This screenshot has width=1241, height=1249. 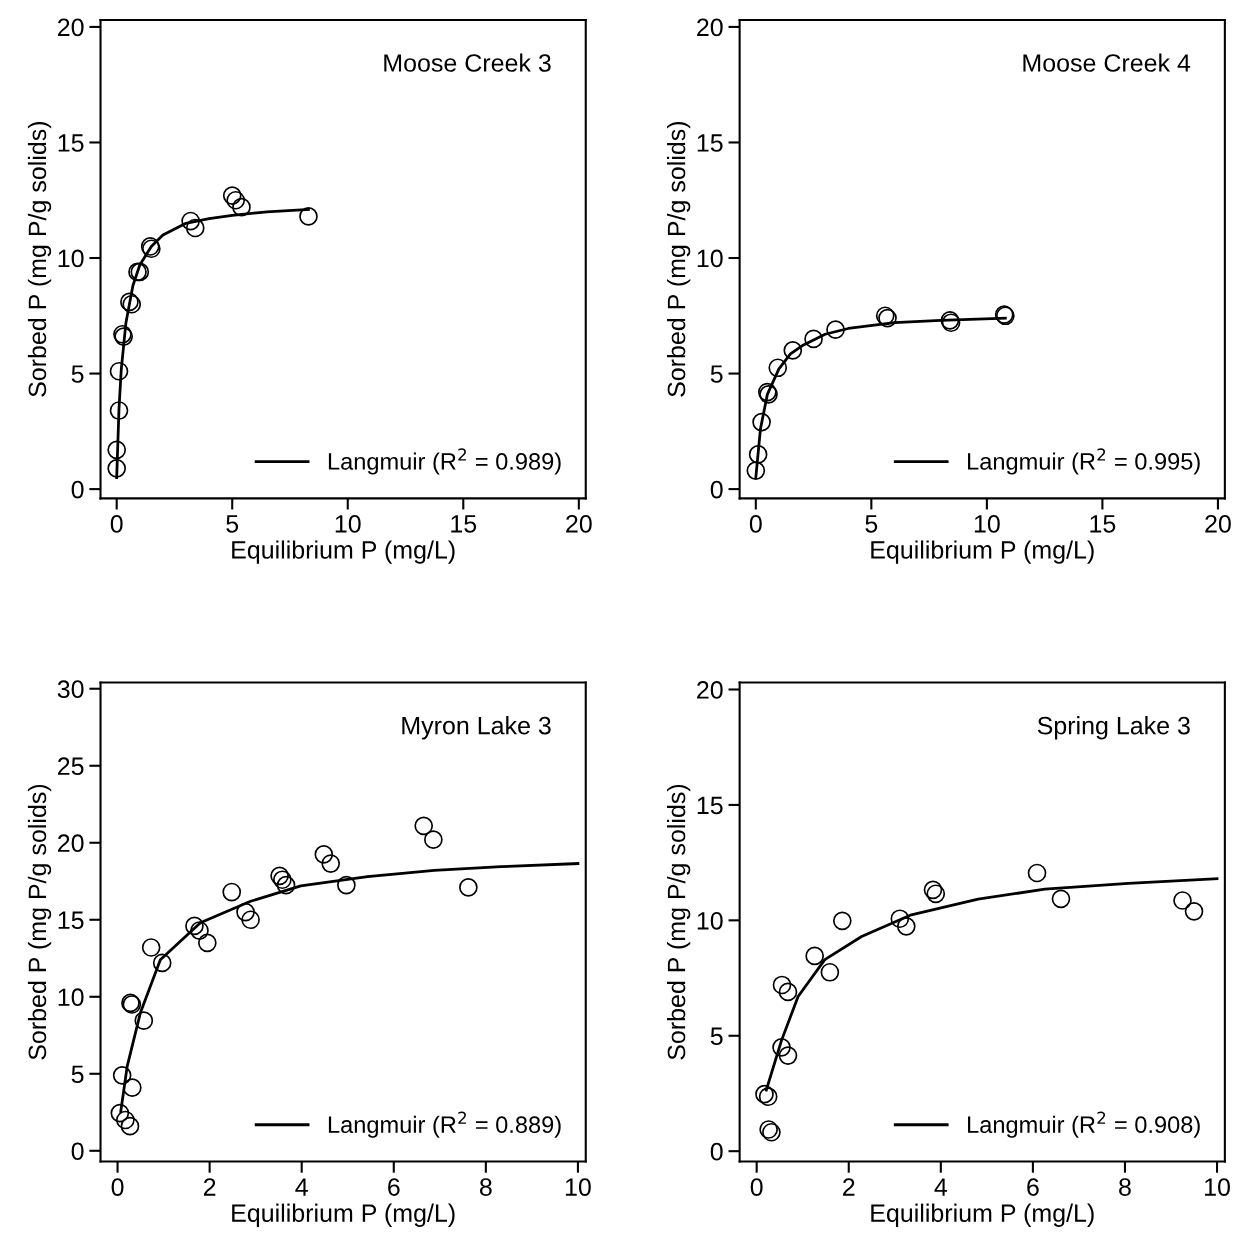 What do you see at coordinates (1084, 461) in the screenshot?
I see `legend-label: Langmuir (R$^{2}$ = 0.995)` at bounding box center [1084, 461].